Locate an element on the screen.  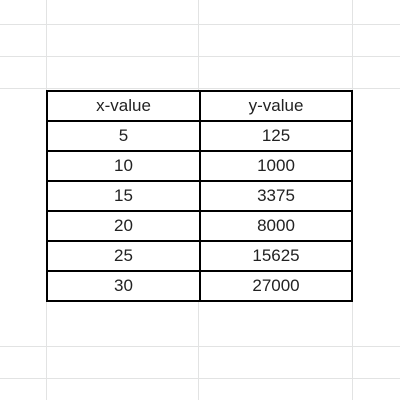
table-row: 25 15625 is located at coordinates (199, 256).